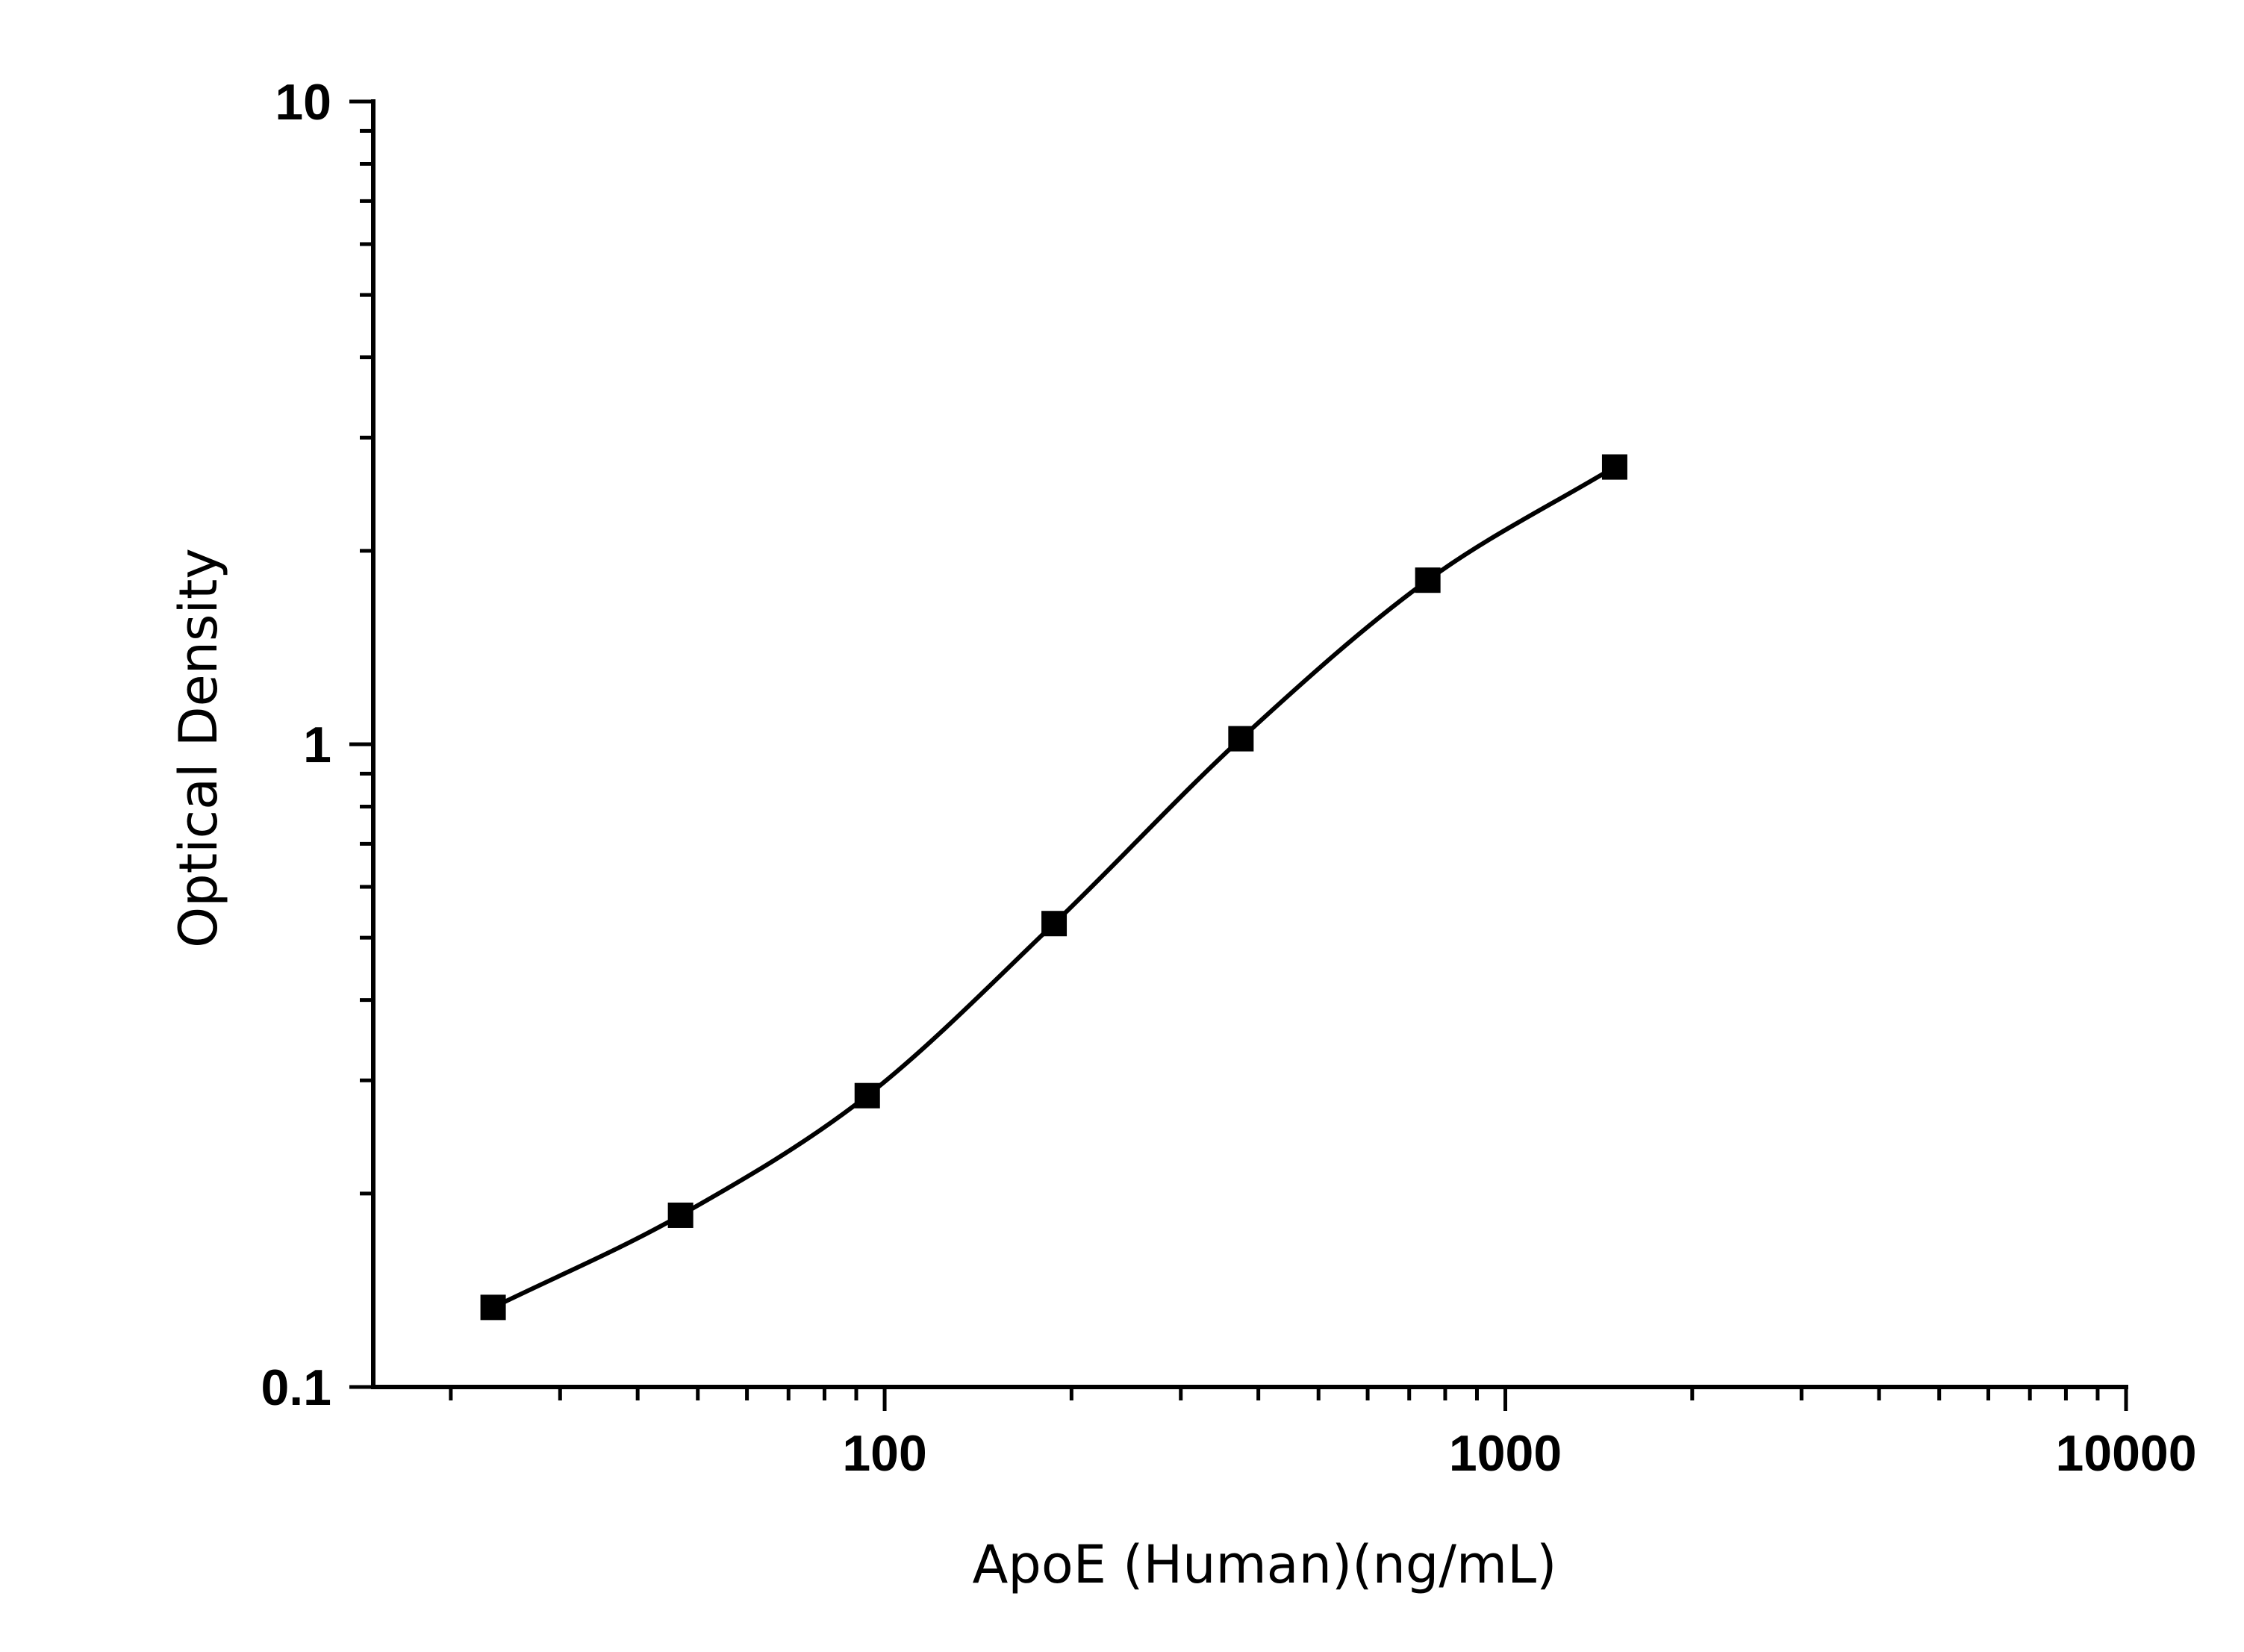  Describe the element at coordinates (884, 1453) in the screenshot. I see `x-tick-label: 100` at that location.